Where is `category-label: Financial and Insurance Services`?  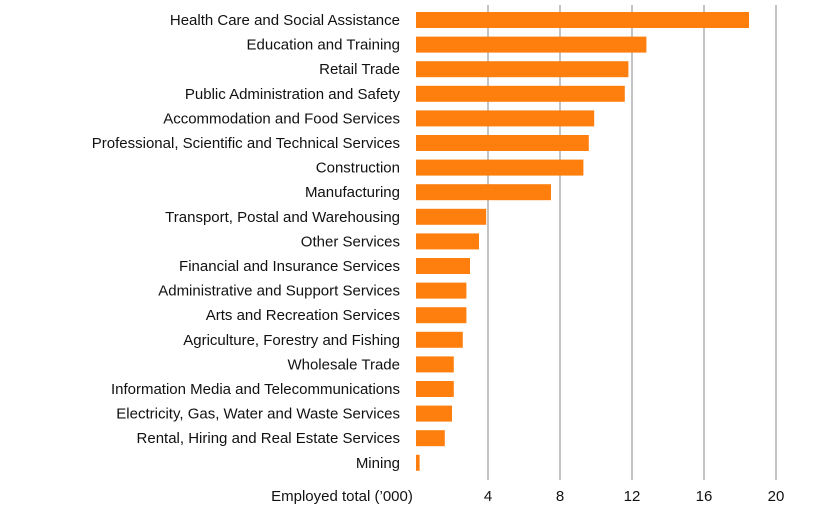 category-label: Financial and Insurance Services is located at coordinates (289, 266).